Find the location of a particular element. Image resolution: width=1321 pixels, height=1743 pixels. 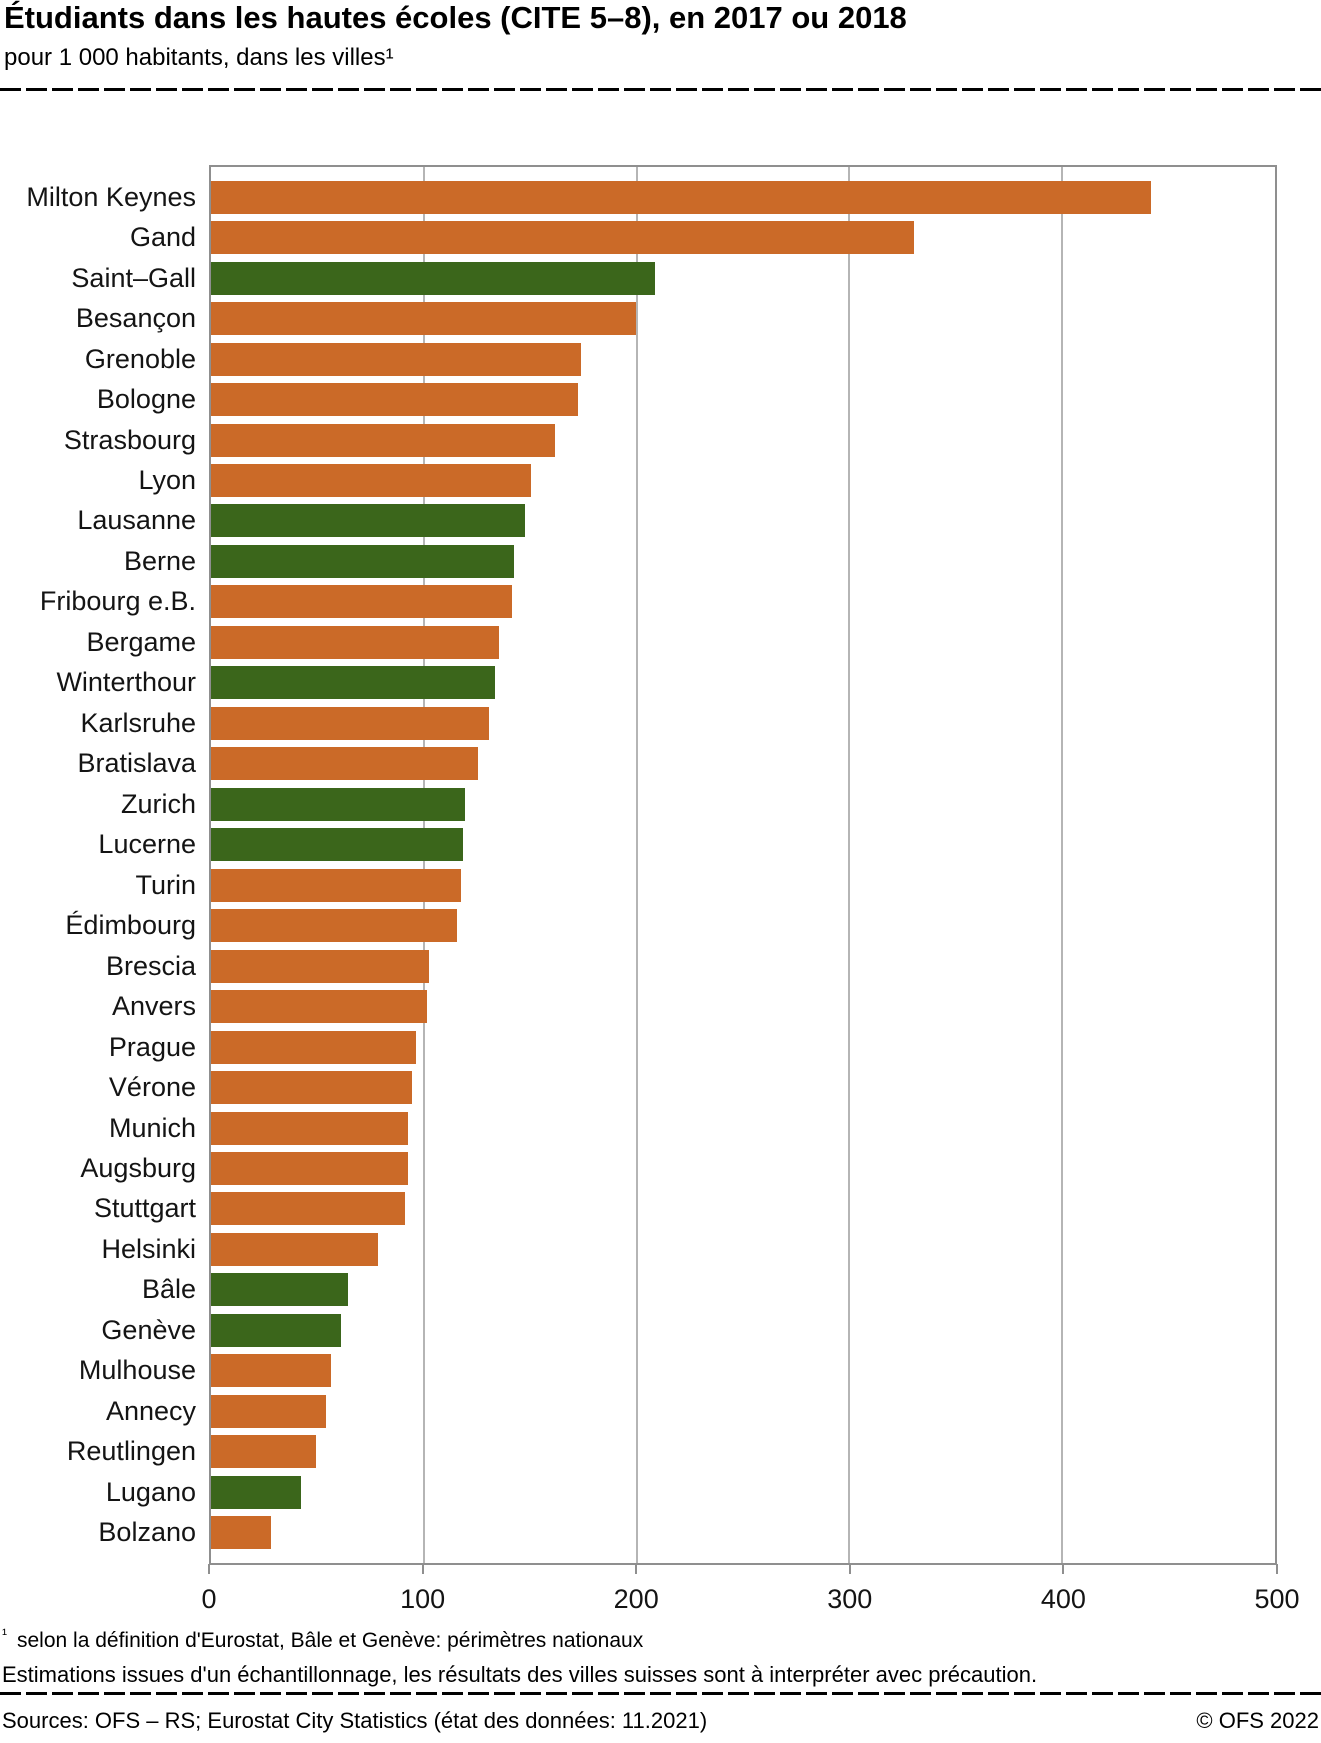

category-label: Strasbourg is located at coordinates (129, 439).